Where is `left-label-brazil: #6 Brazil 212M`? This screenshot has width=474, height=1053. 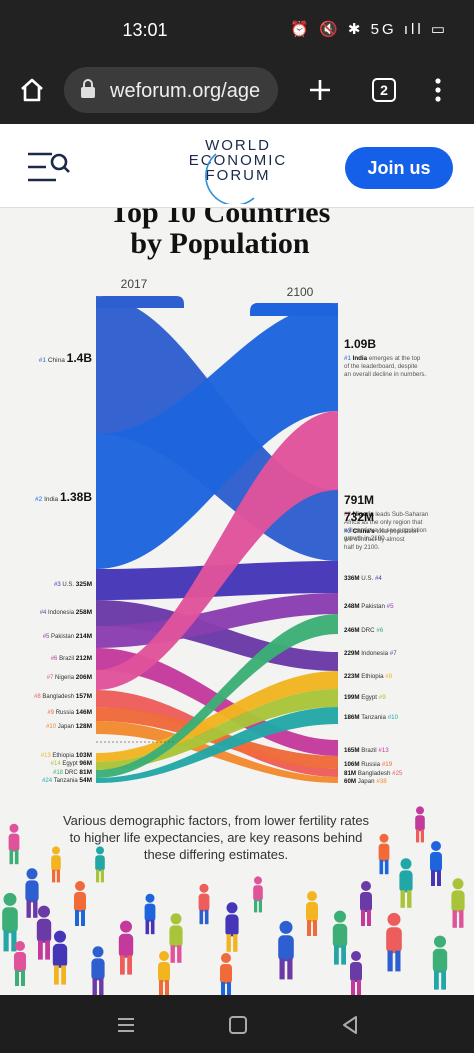 left-label-brazil: #6 Brazil 212M is located at coordinates (71, 658).